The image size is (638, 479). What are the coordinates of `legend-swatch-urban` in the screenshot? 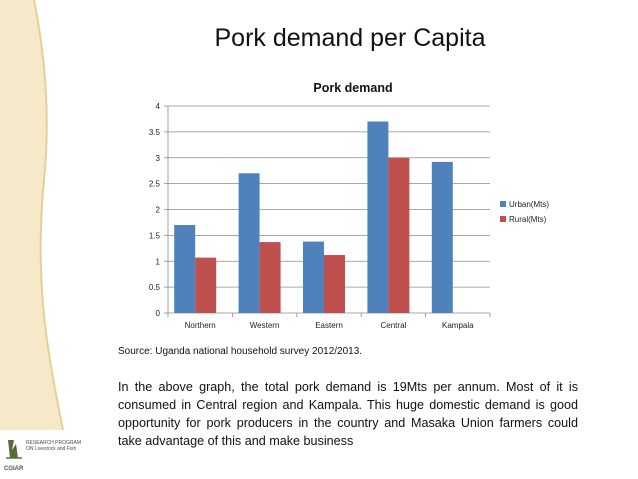 It's located at (503, 204).